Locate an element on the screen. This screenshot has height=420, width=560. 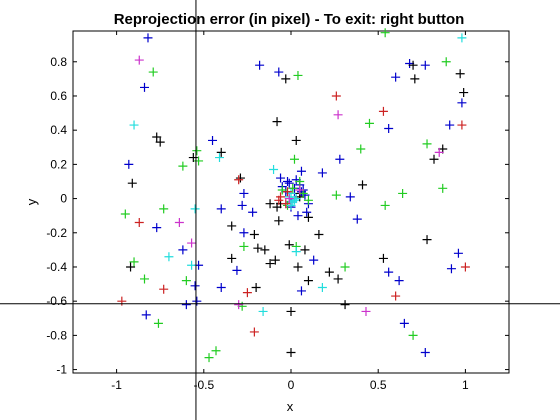
x-tick-label: 0 is located at coordinates (291, 385).